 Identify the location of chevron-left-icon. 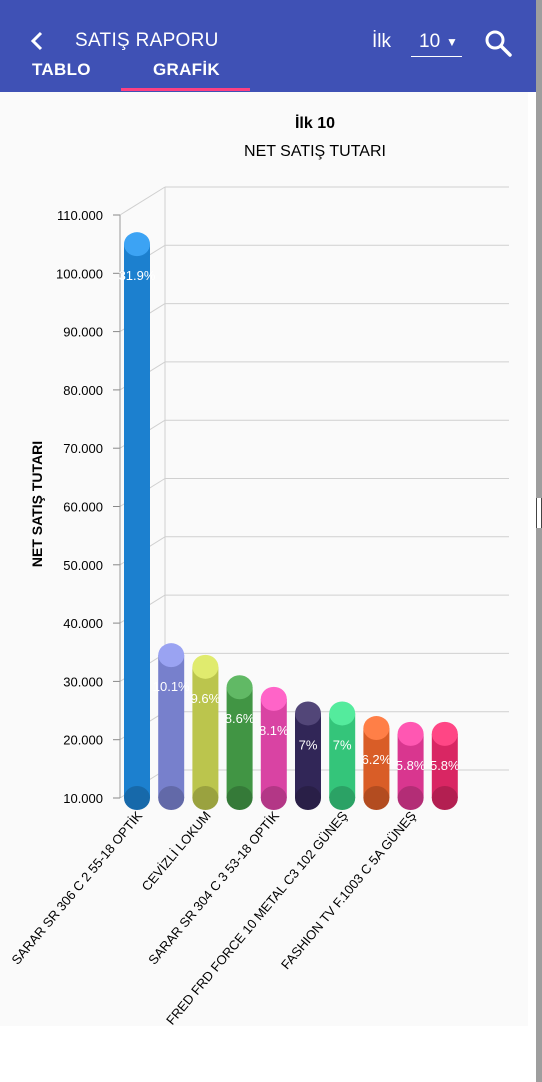
(36, 41).